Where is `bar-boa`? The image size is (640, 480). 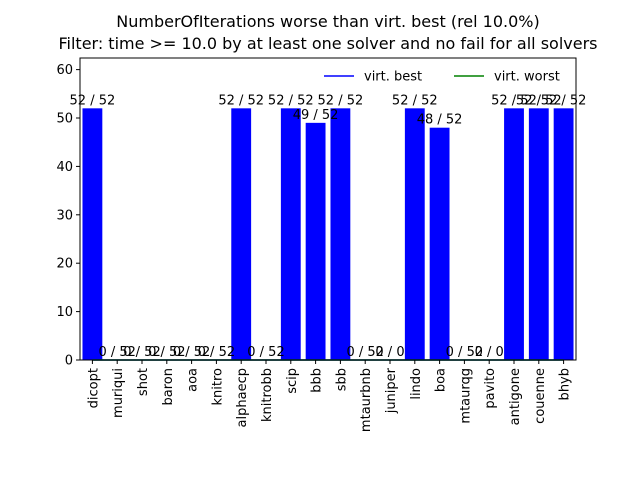
bar-boa is located at coordinates (439, 243).